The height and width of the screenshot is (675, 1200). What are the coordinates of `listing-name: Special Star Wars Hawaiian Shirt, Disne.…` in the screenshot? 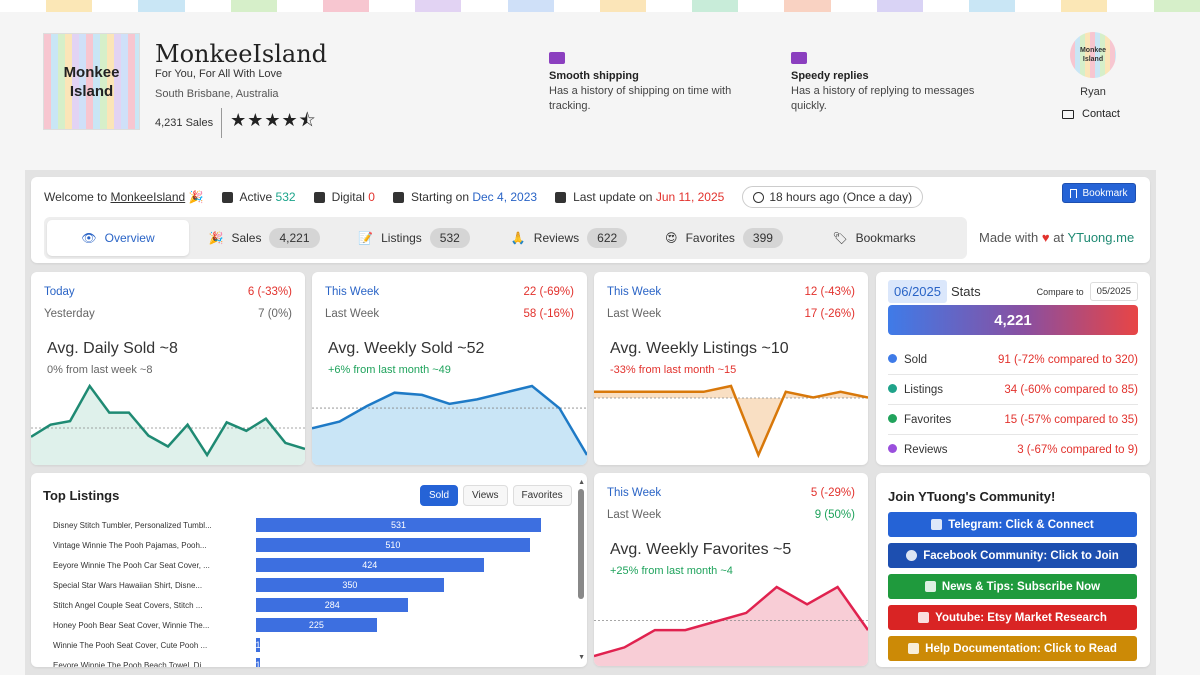 It's located at (128, 585).